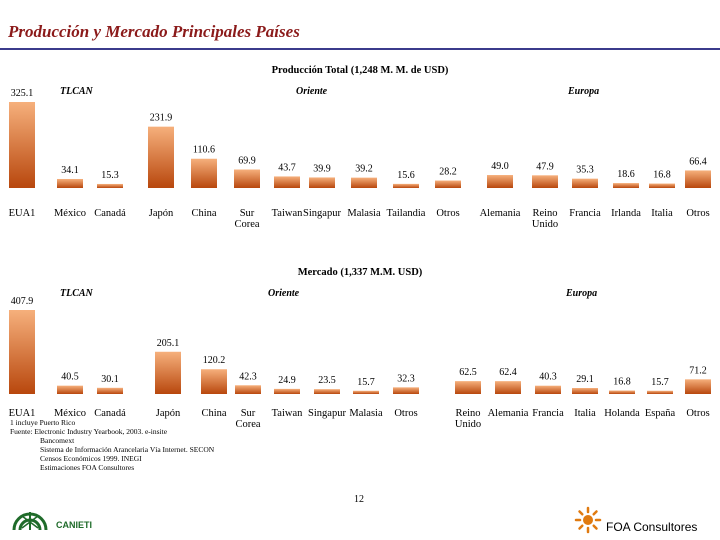  Describe the element at coordinates (154, 31) in the screenshot. I see `page-title: Producción y Mercado Principales Países` at that location.